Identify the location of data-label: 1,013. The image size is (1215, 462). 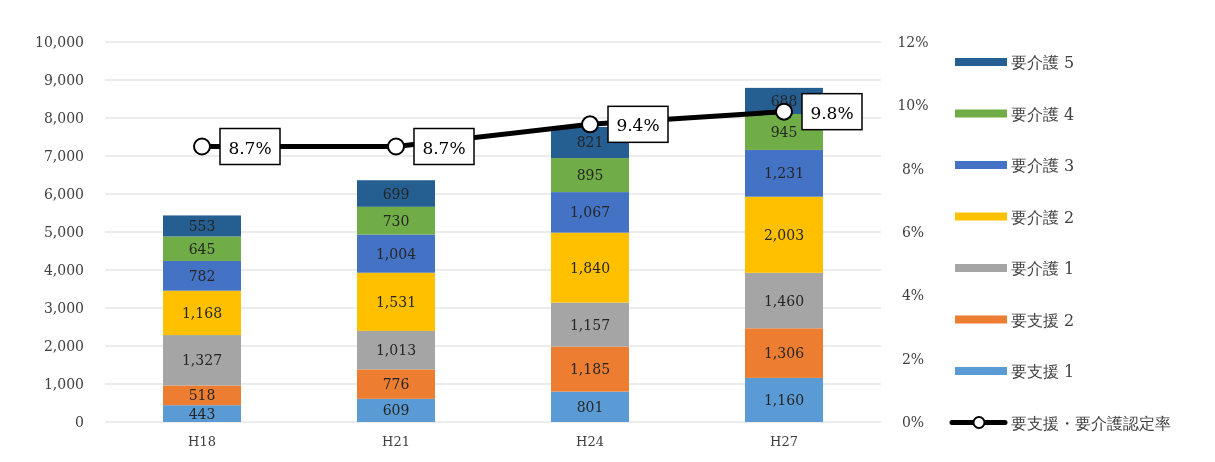
(396, 350).